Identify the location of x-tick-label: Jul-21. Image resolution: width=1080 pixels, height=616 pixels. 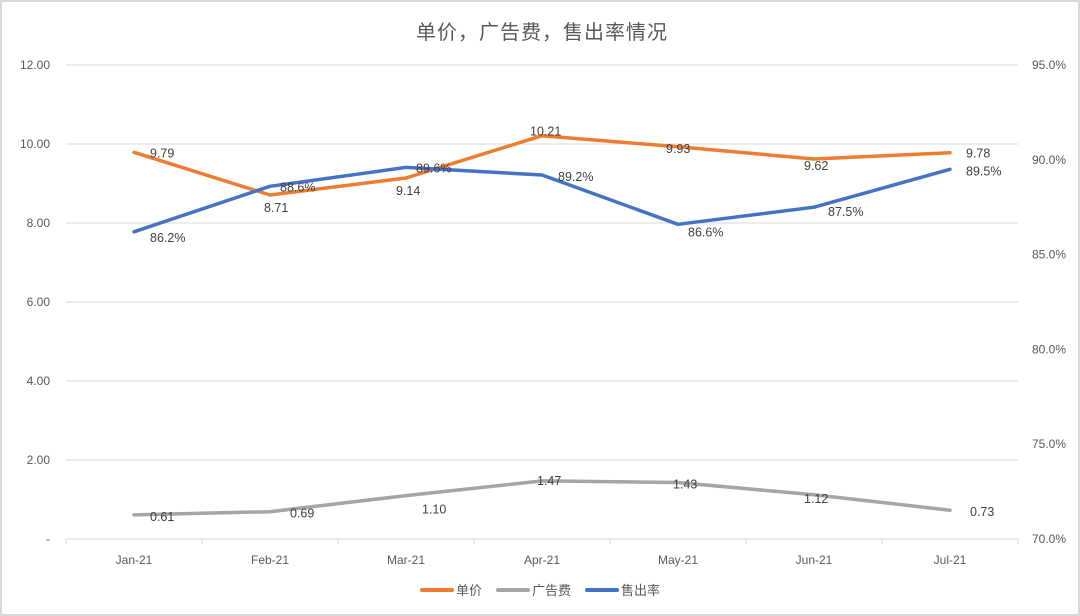
(950, 560).